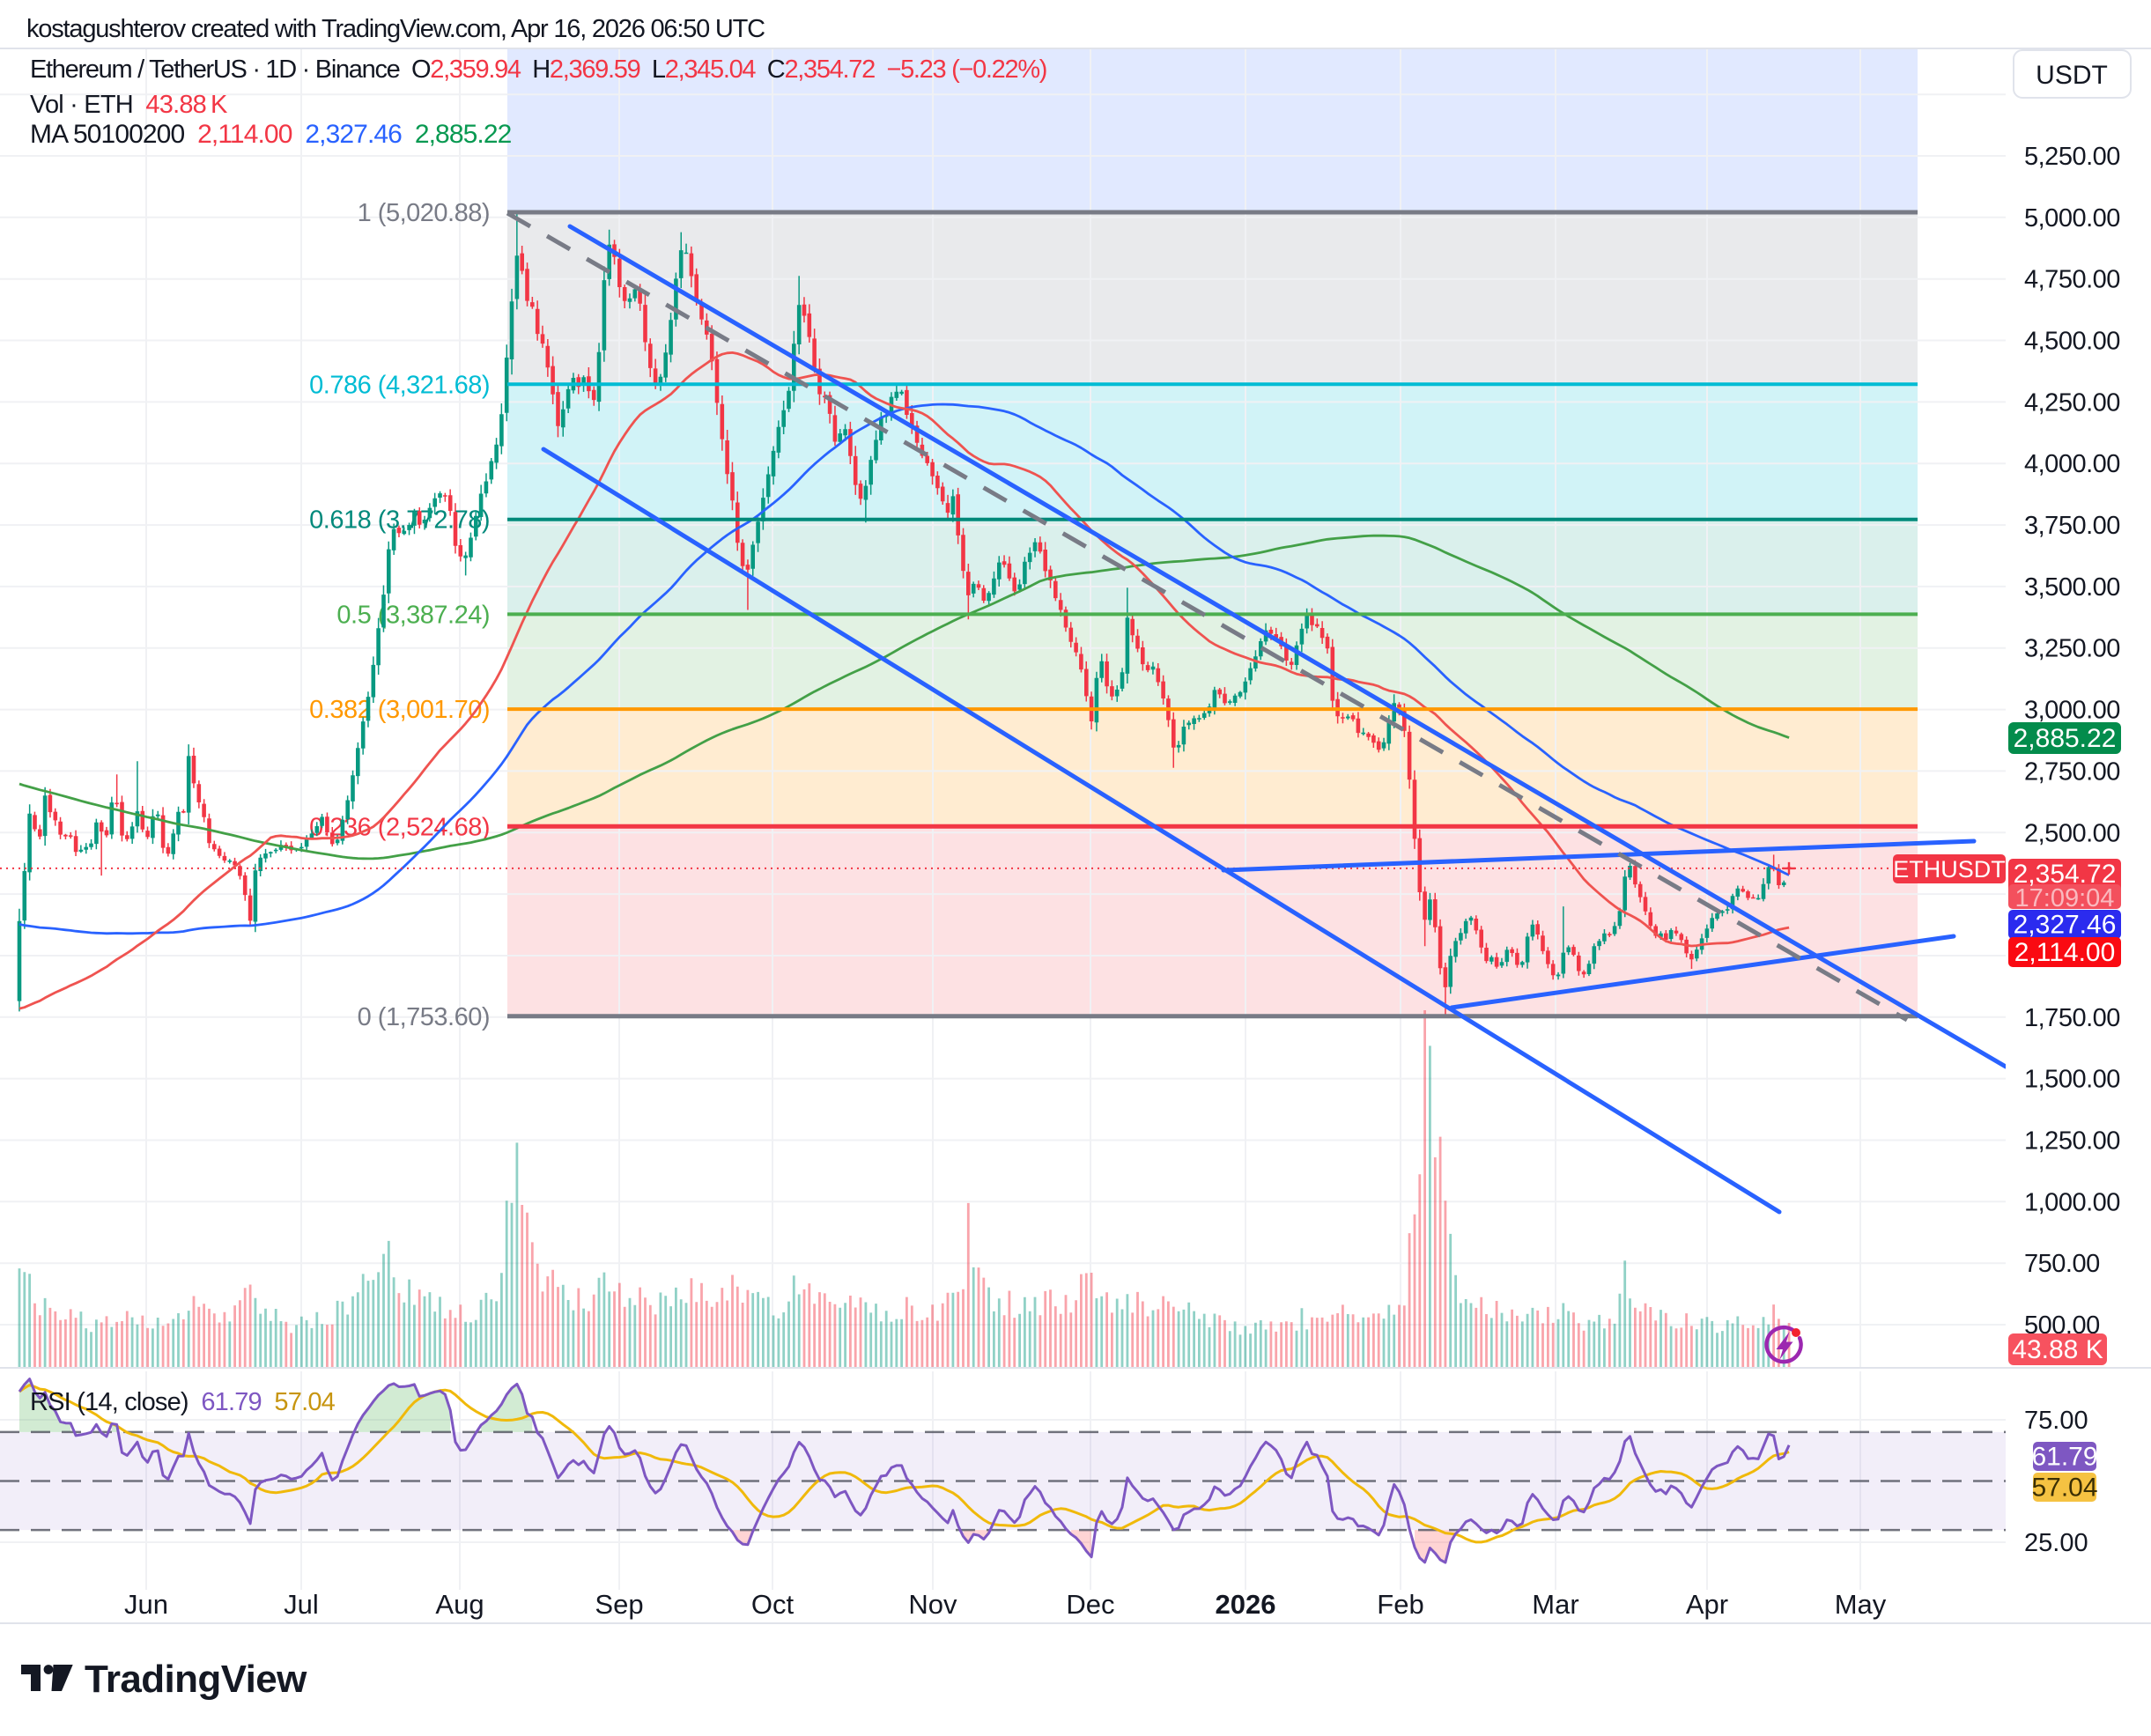  What do you see at coordinates (1861, 1604) in the screenshot?
I see `svg-text: May` at bounding box center [1861, 1604].